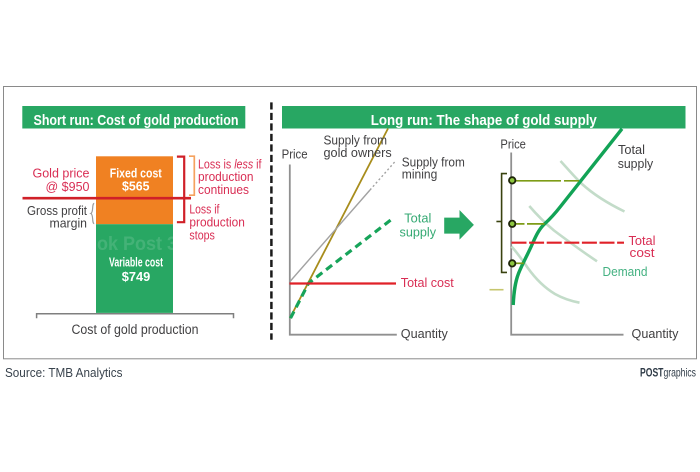 The image size is (700, 472). I want to click on svg-text: continues, so click(223, 189).